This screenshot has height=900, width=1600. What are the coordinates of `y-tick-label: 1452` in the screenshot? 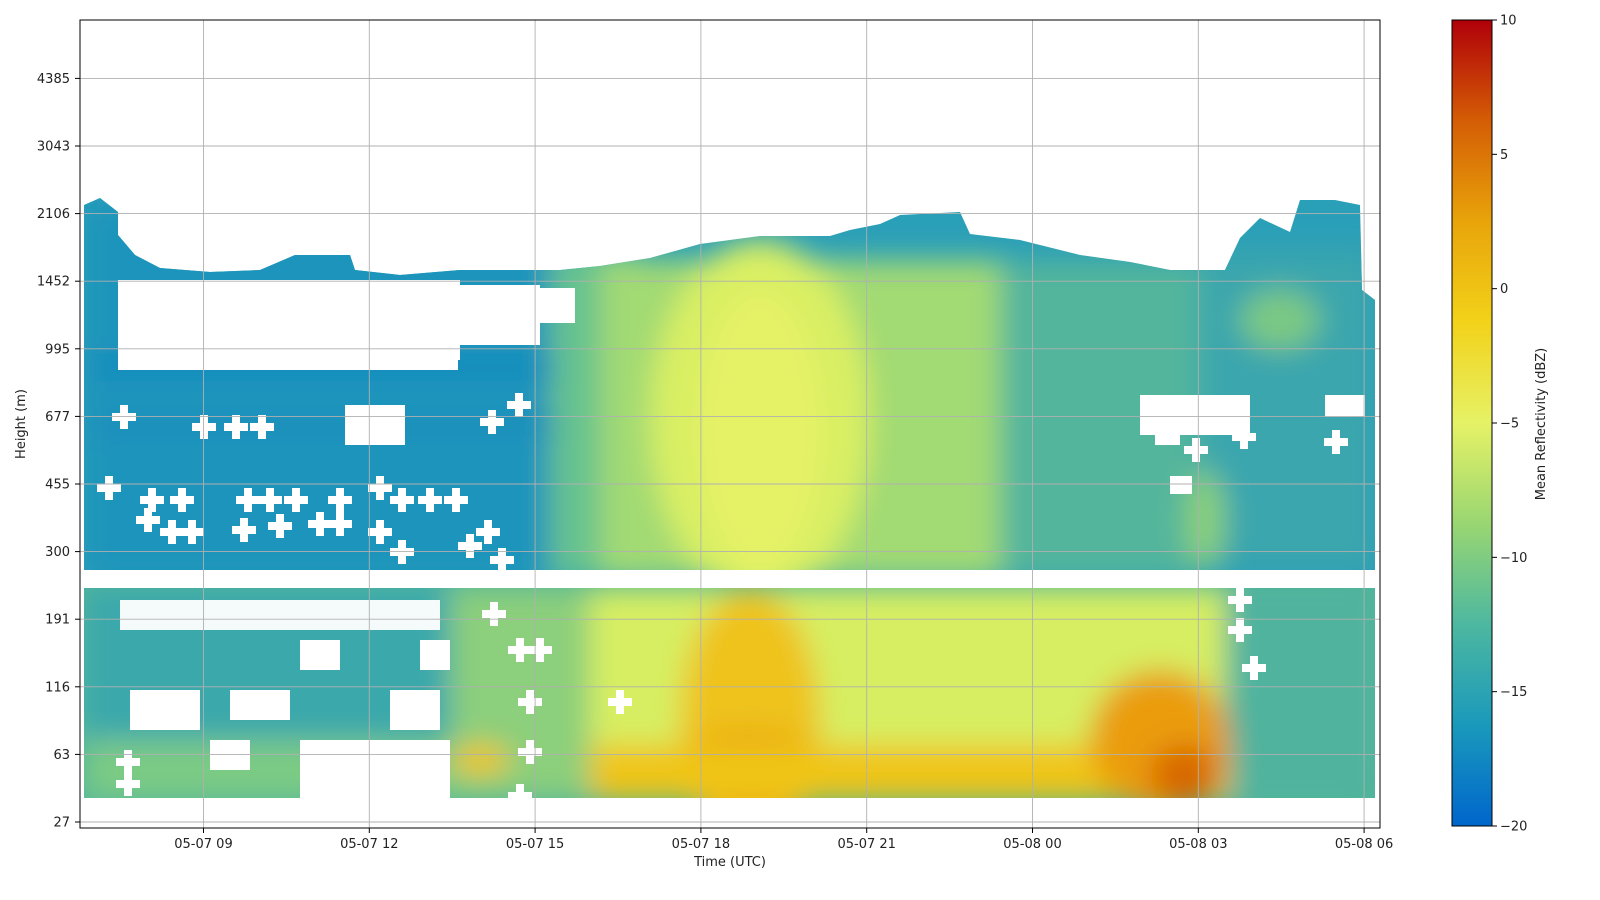 It's located at (53, 282).